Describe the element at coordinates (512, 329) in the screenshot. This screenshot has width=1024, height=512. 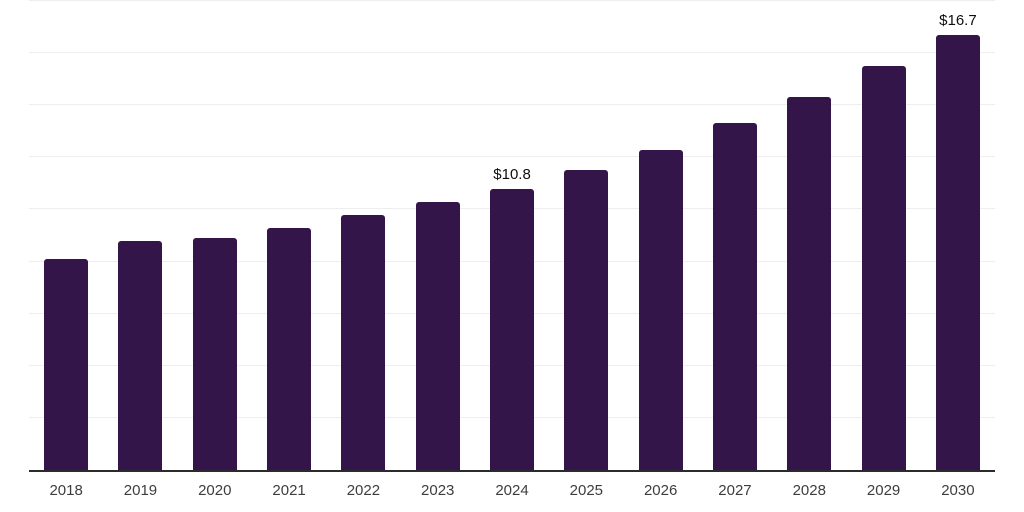
I see `bar-2024` at that location.